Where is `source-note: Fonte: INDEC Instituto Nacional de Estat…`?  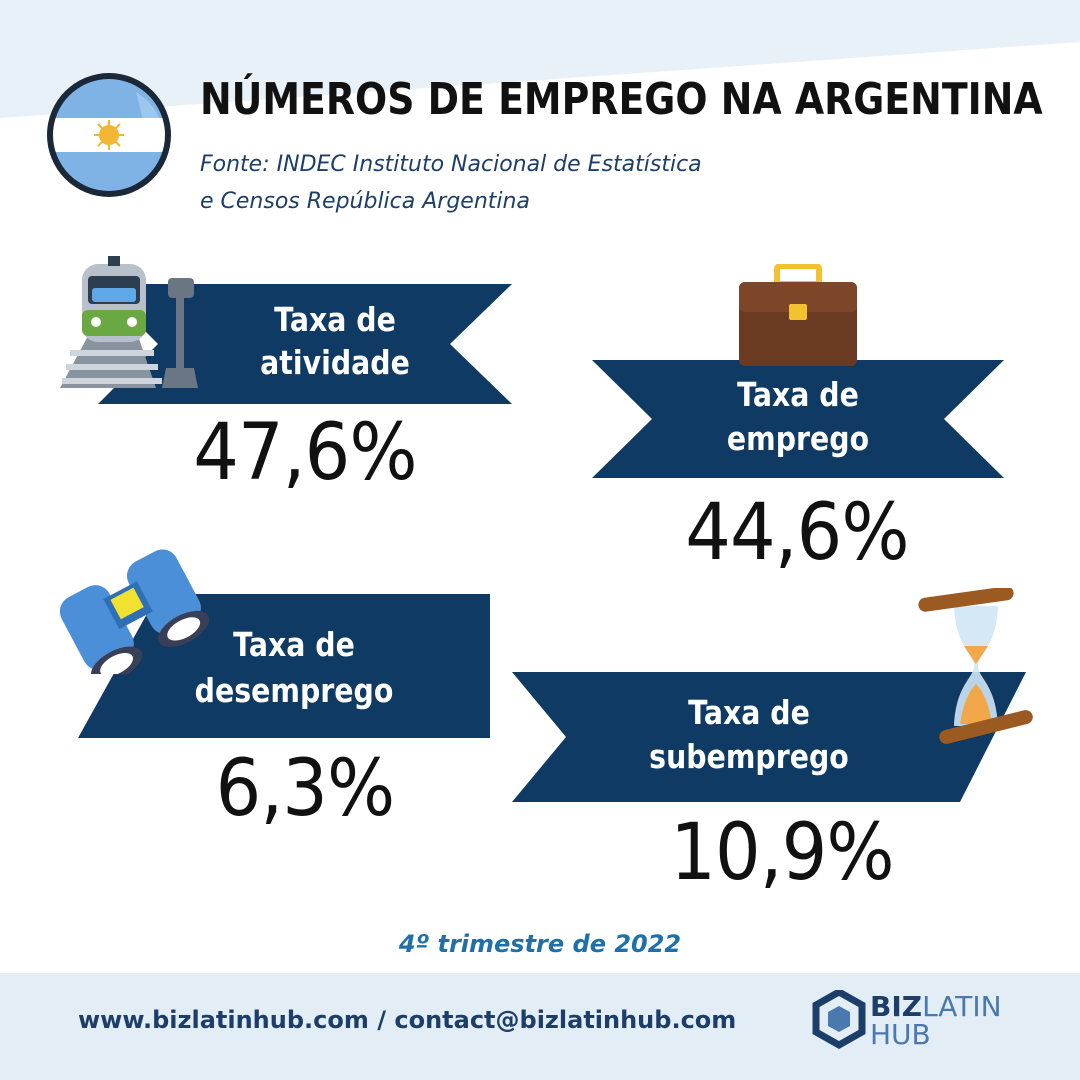 source-note: Fonte: INDEC Instituto Nacional de Estat… is located at coordinates (451, 183).